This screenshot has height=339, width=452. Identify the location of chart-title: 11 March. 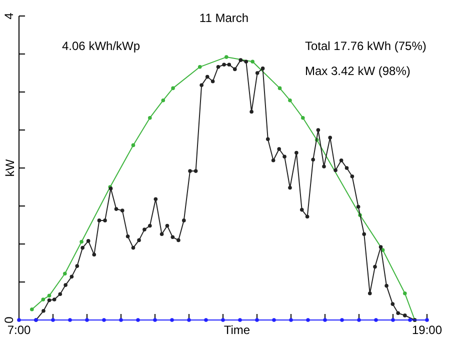
(224, 18).